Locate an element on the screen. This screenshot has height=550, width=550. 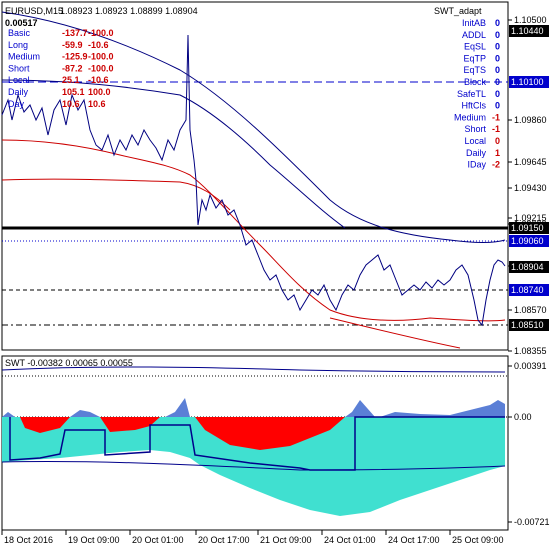
swt-upper-band is located at coordinates (253, 369).